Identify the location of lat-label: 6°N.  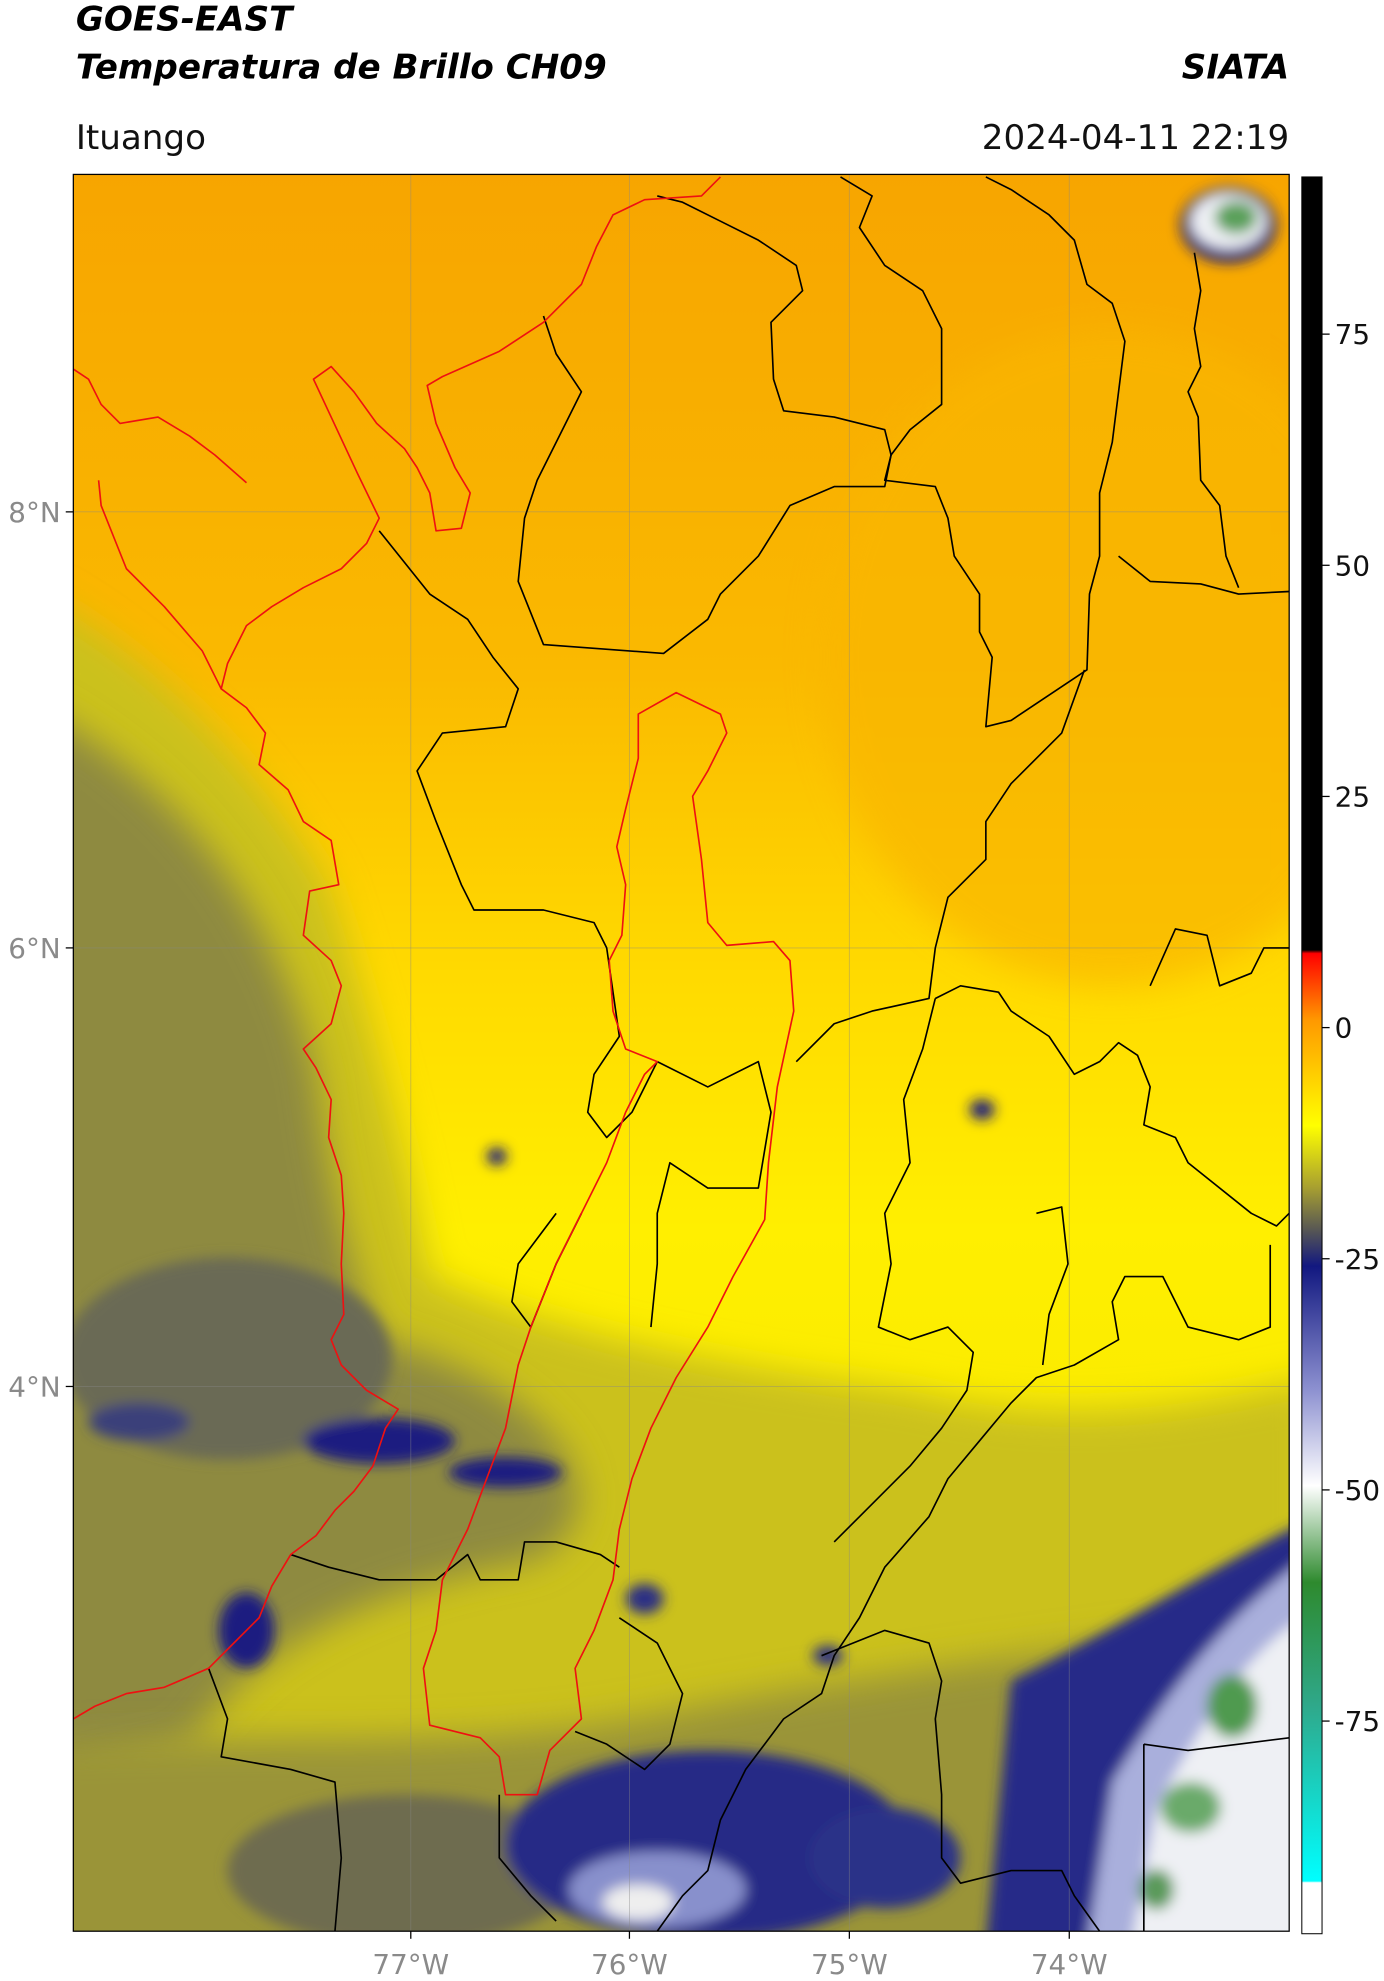
(34, 948).